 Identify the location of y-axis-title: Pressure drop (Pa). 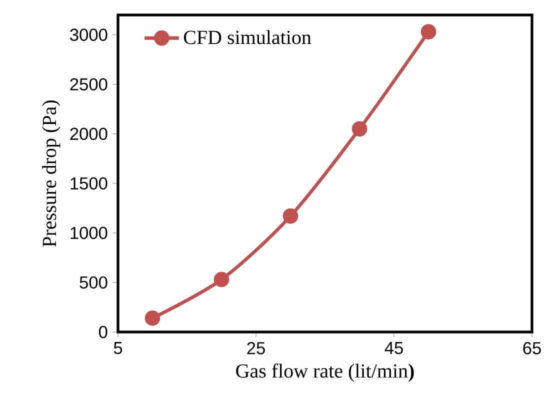
(51, 173).